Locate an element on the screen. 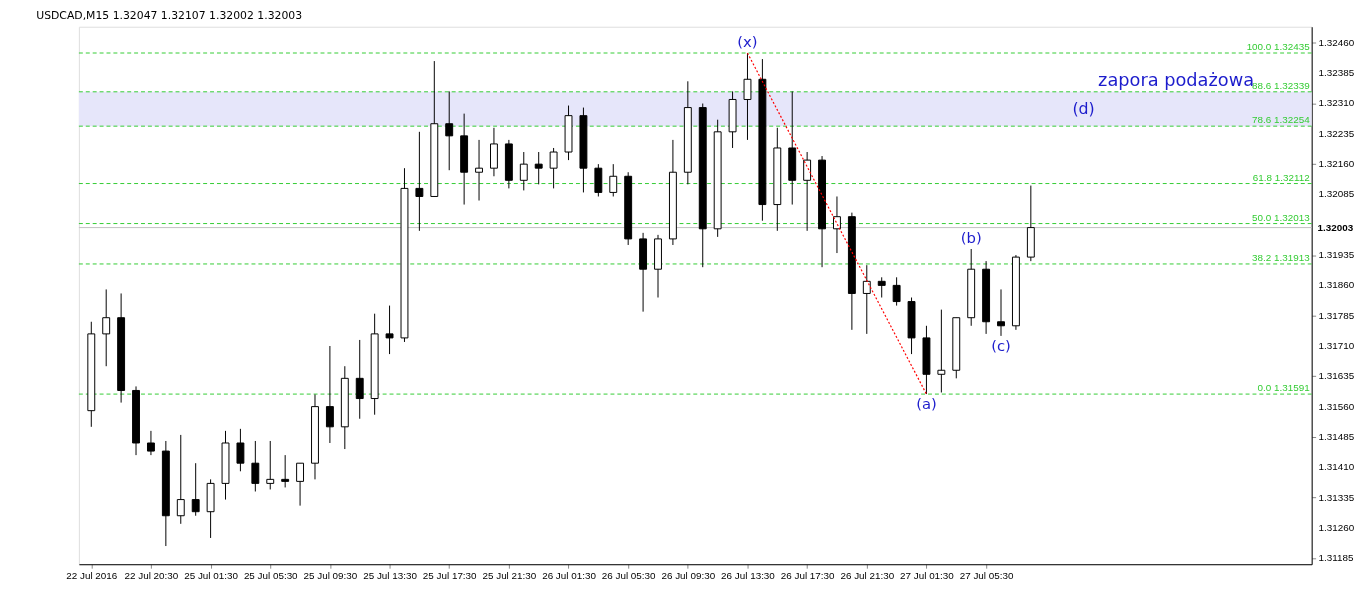  ref-line-label: 88.6 1.32339 is located at coordinates (1281, 85).